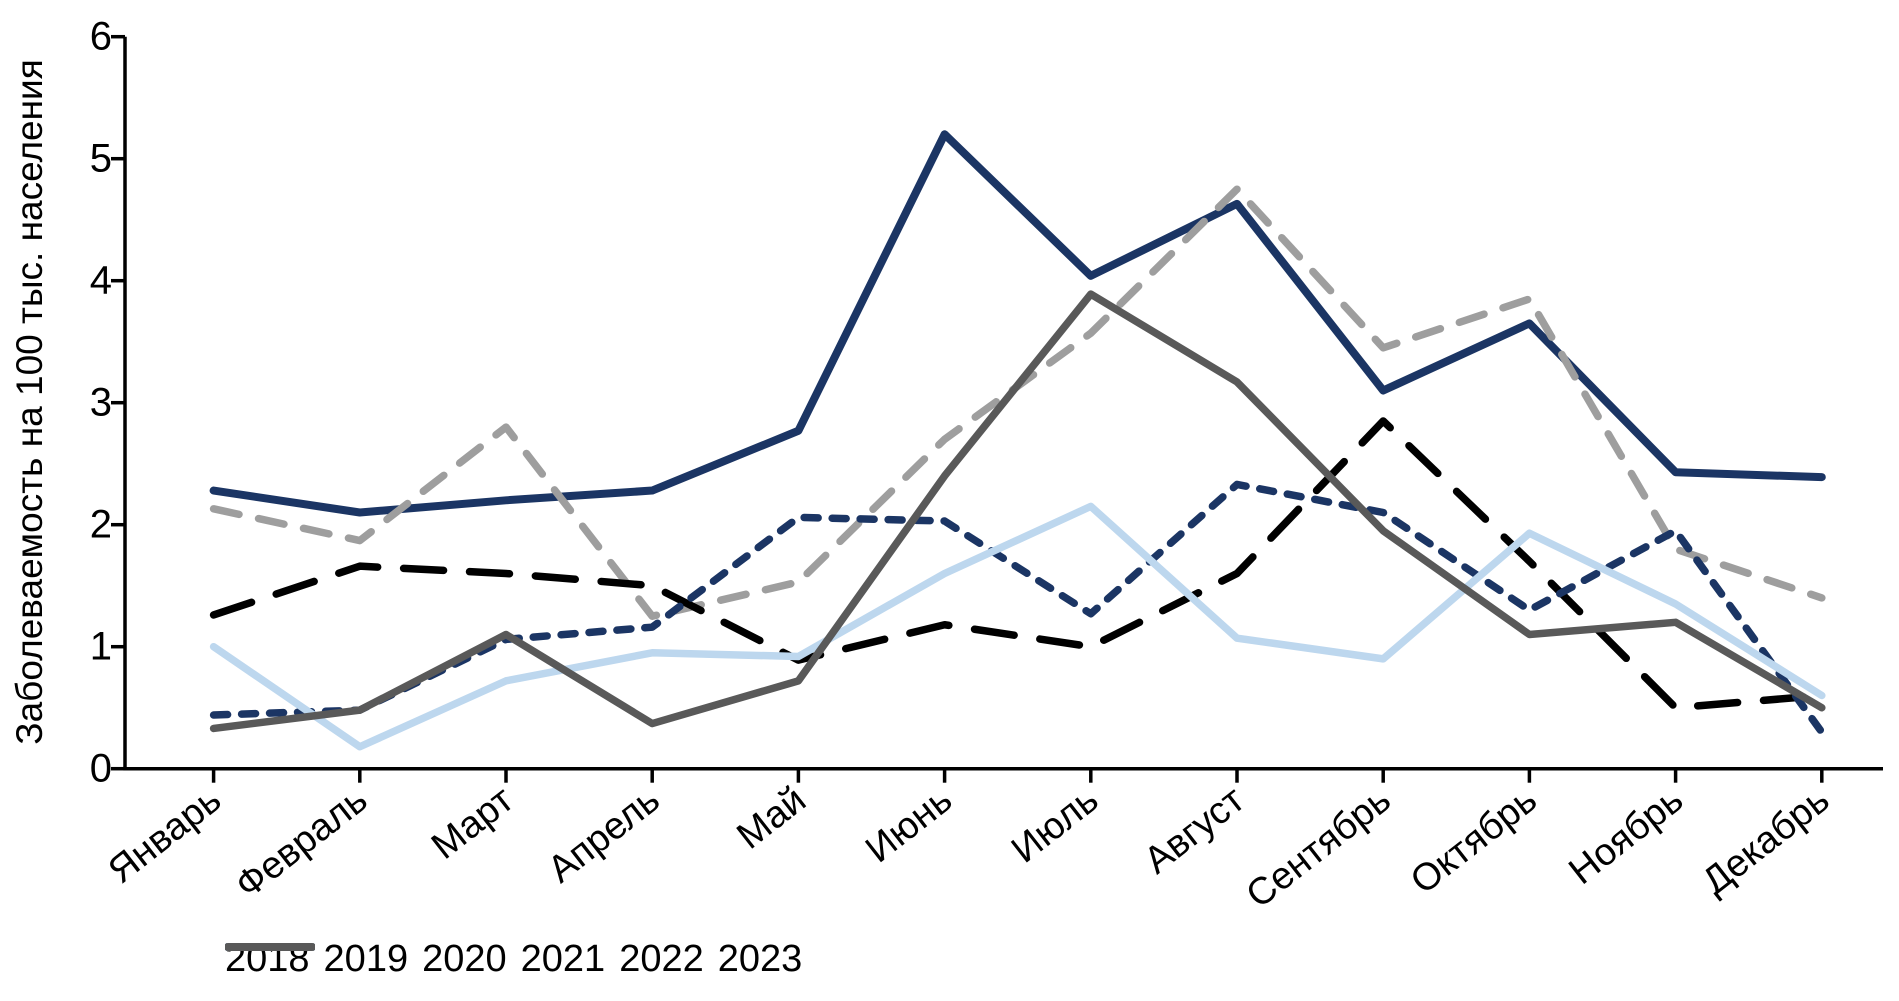 The height and width of the screenshot is (1001, 1899). What do you see at coordinates (270, 947) in the screenshot?
I see `legend-line-sample-2023` at bounding box center [270, 947].